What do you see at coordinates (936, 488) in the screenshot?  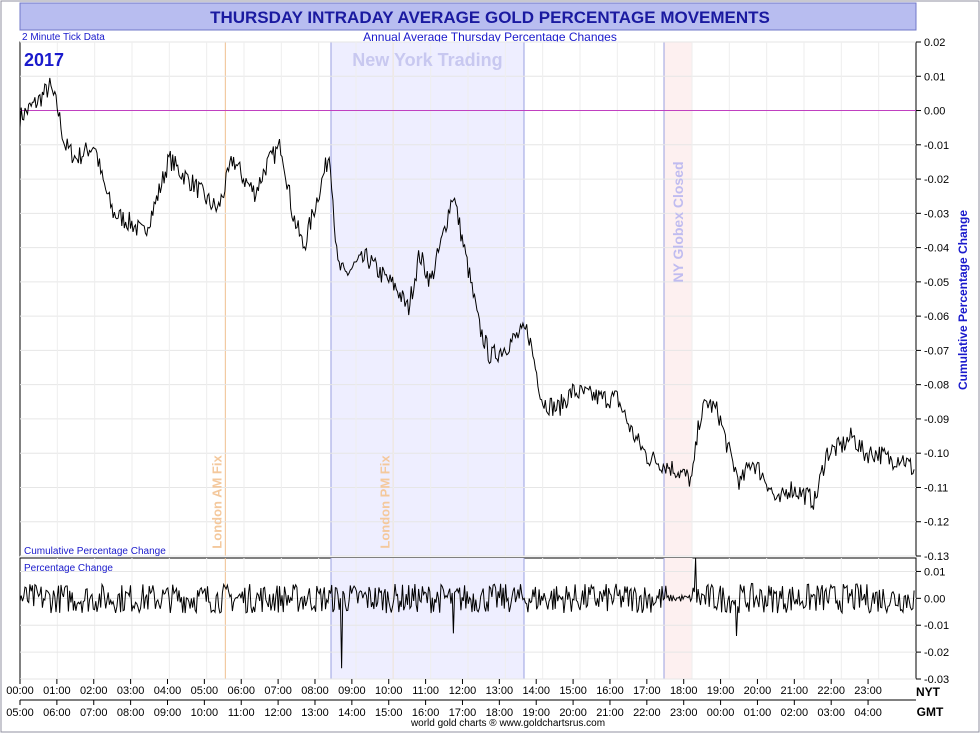 I see `y-tick-label: -0.11` at bounding box center [936, 488].